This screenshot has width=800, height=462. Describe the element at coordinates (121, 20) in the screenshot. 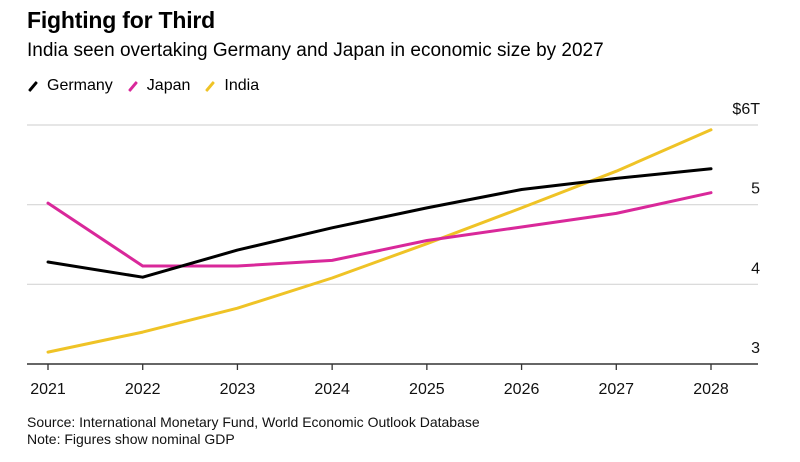

I see `chart-title: Fighting for Third` at that location.